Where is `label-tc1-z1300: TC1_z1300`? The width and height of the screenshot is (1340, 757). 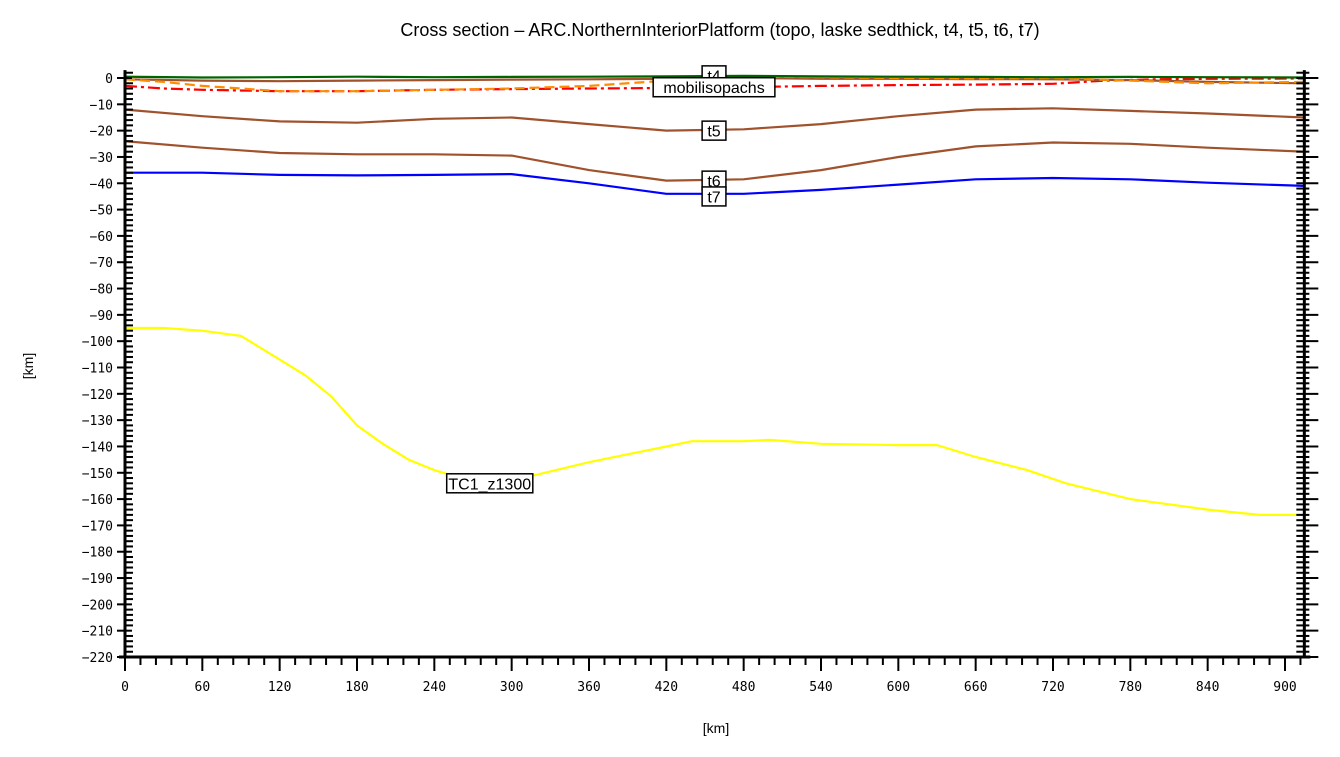
label-tc1-z1300: TC1_z1300 is located at coordinates (489, 483).